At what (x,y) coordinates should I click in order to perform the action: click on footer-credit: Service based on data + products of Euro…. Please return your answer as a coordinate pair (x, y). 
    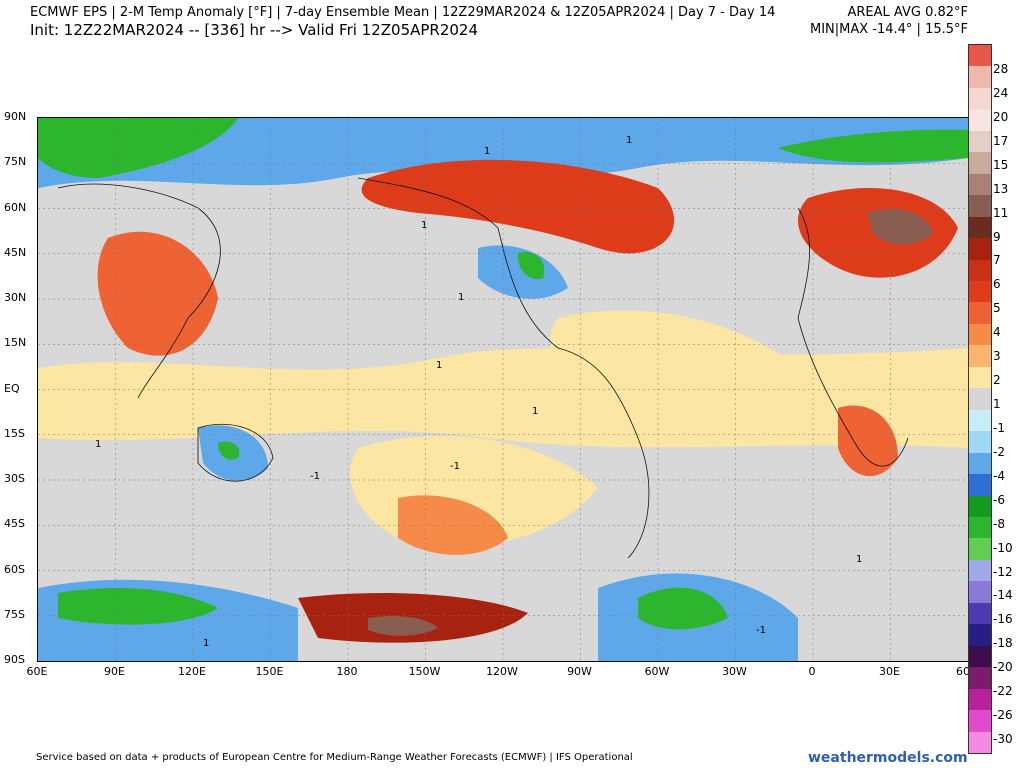
    Looking at the image, I should click on (334, 757).